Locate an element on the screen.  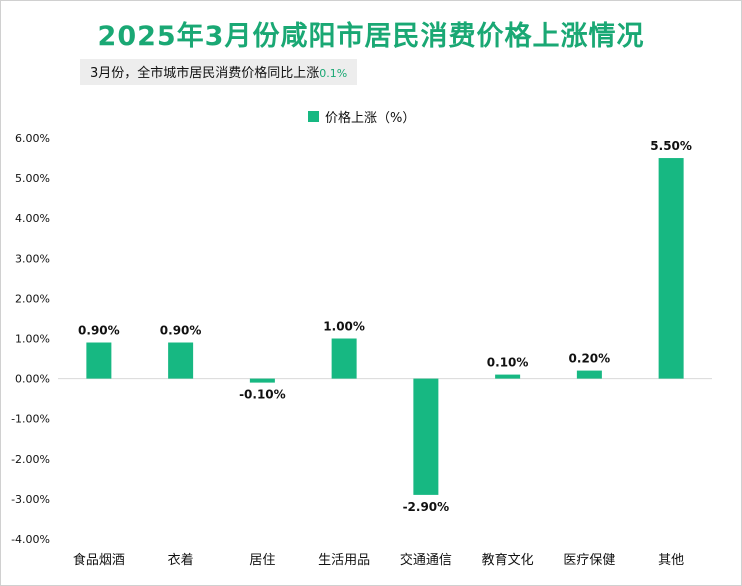
y-tick-label: -3.00% is located at coordinates (30, 499).